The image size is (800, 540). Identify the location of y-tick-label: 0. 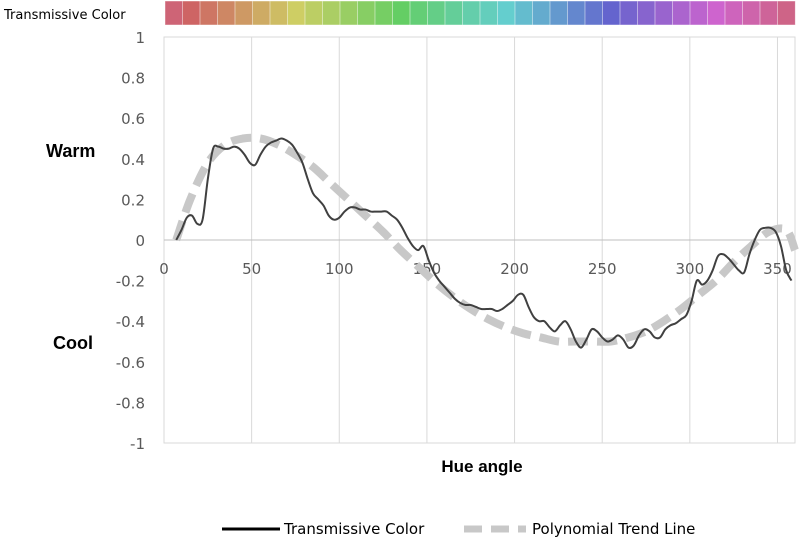
(140, 241).